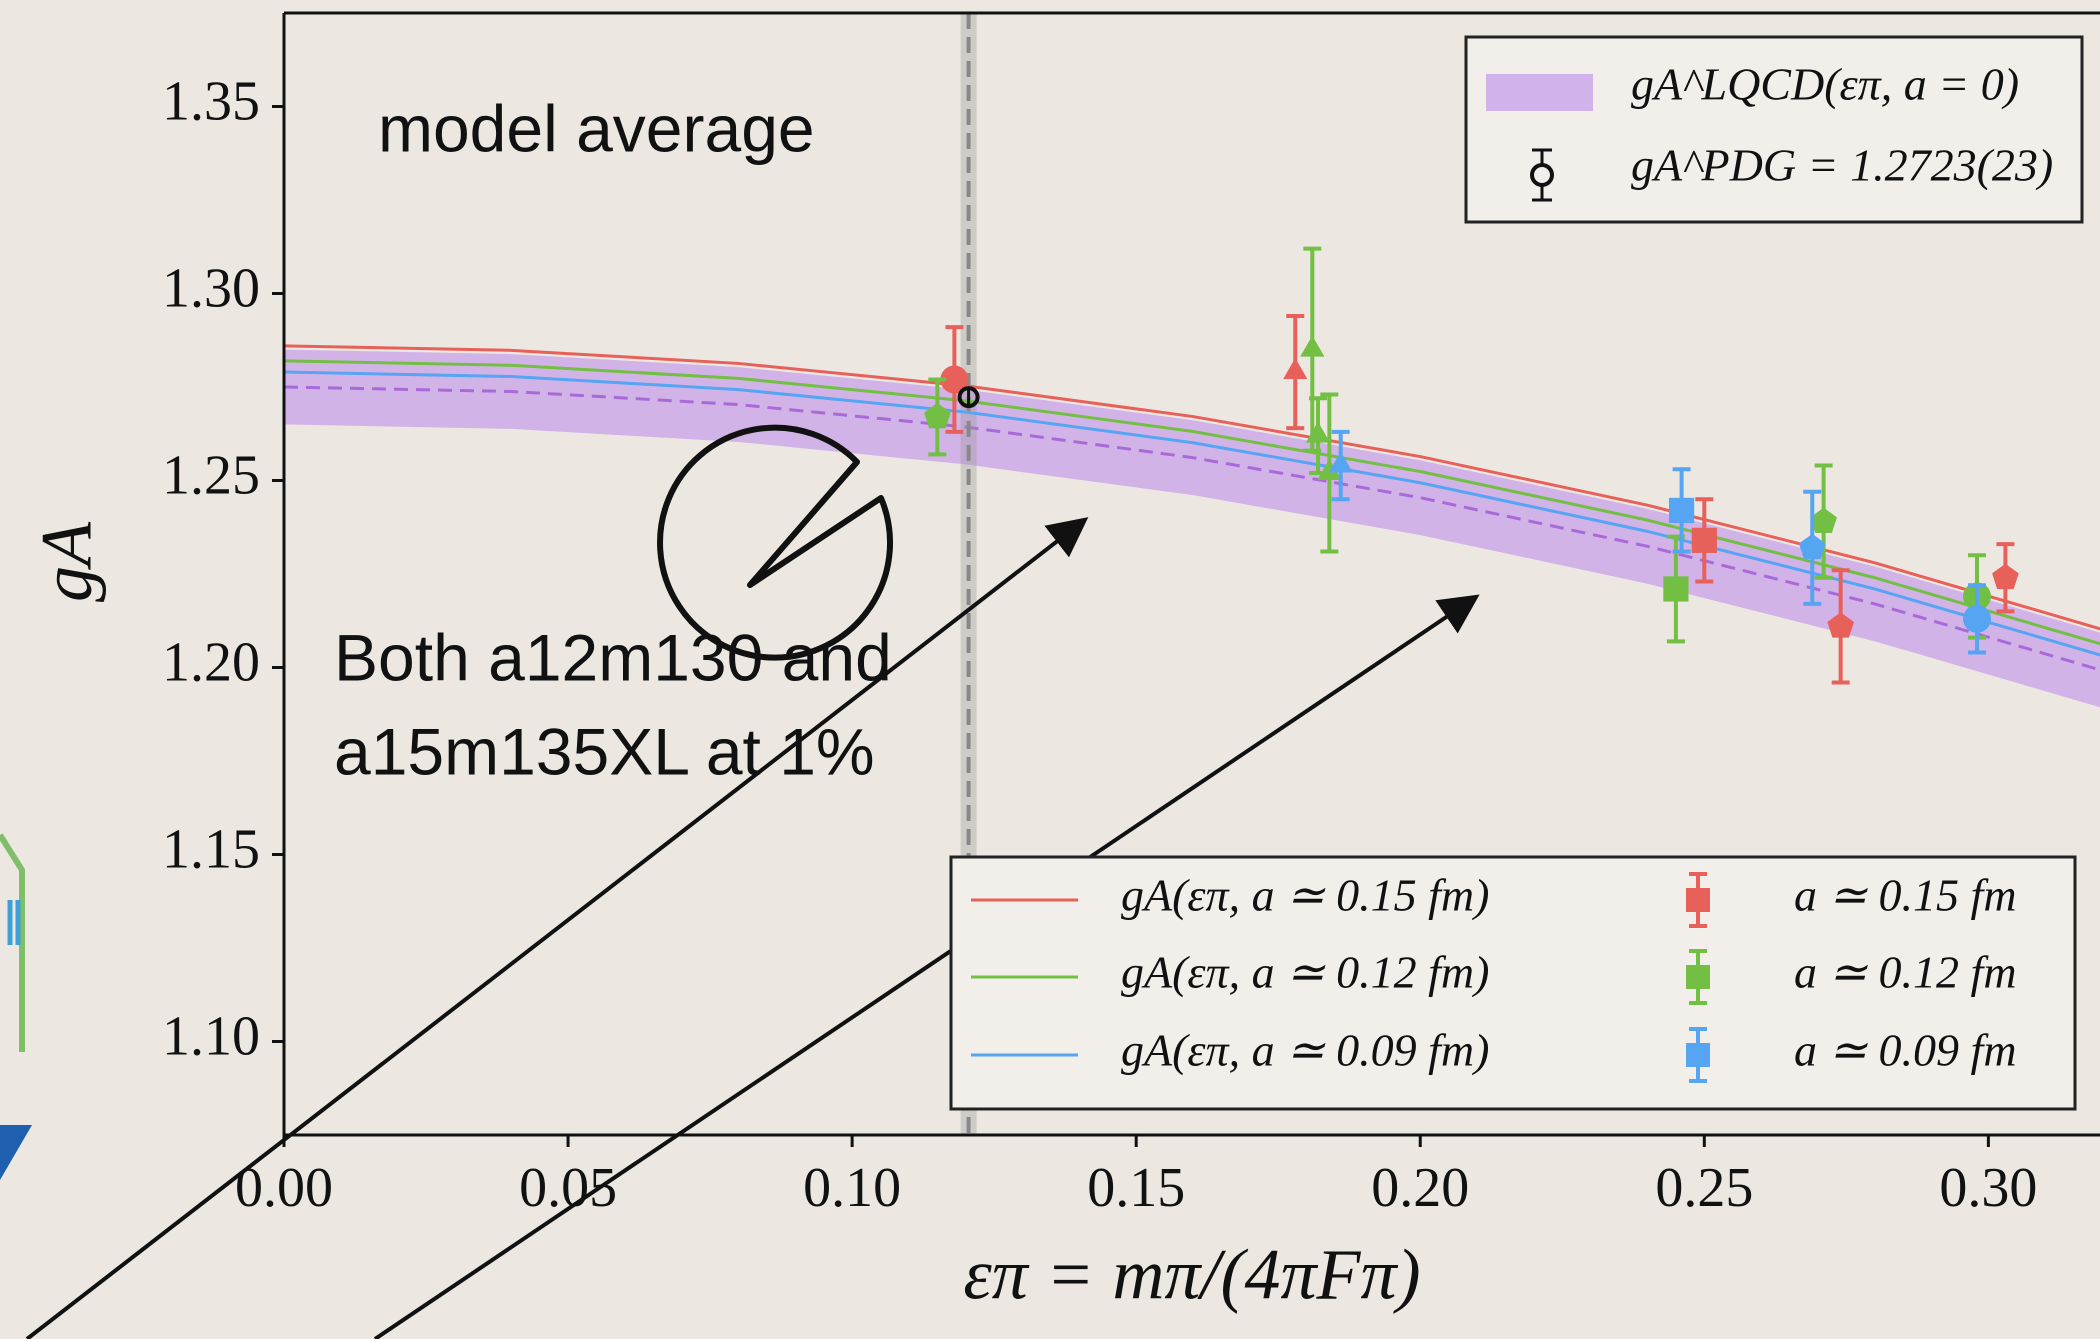 The height and width of the screenshot is (1339, 2100). What do you see at coordinates (211, 288) in the screenshot?
I see `y-tick-label: 1.30` at bounding box center [211, 288].